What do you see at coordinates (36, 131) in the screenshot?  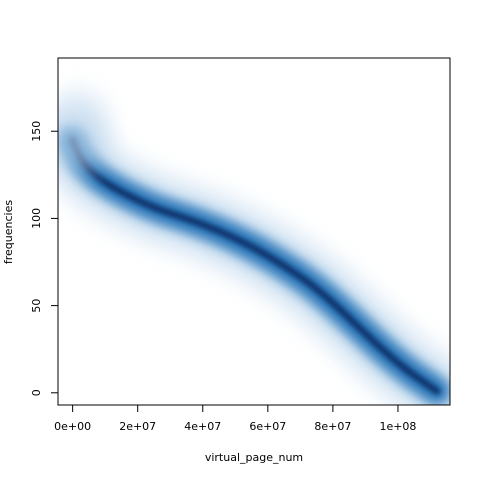 I see `y-tick-label: 150` at bounding box center [36, 131].